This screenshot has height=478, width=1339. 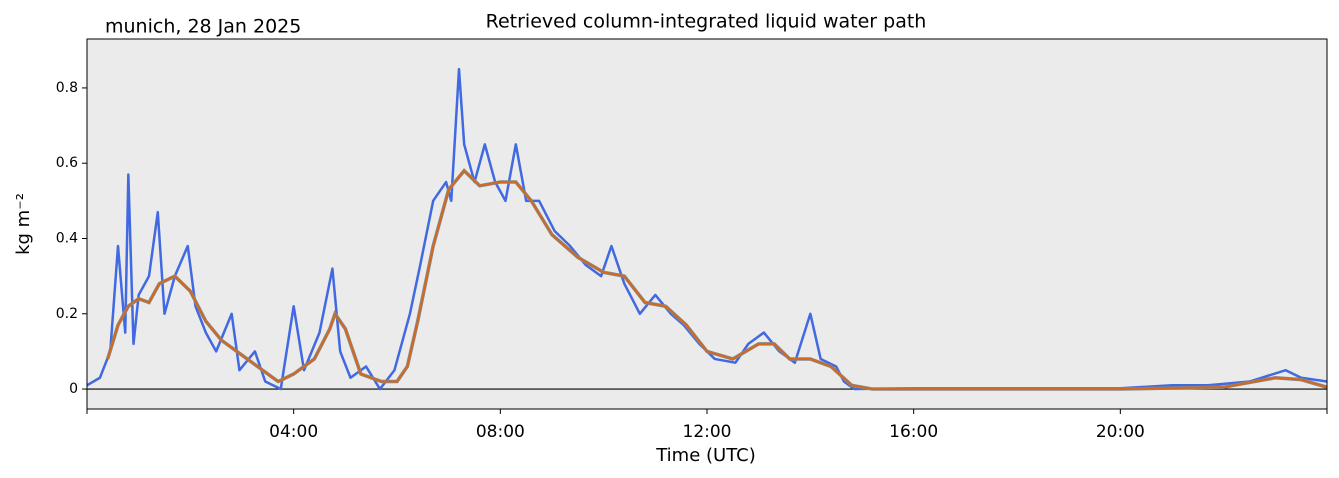 I want to click on y-tick-label: 0.4, so click(x=67, y=238).